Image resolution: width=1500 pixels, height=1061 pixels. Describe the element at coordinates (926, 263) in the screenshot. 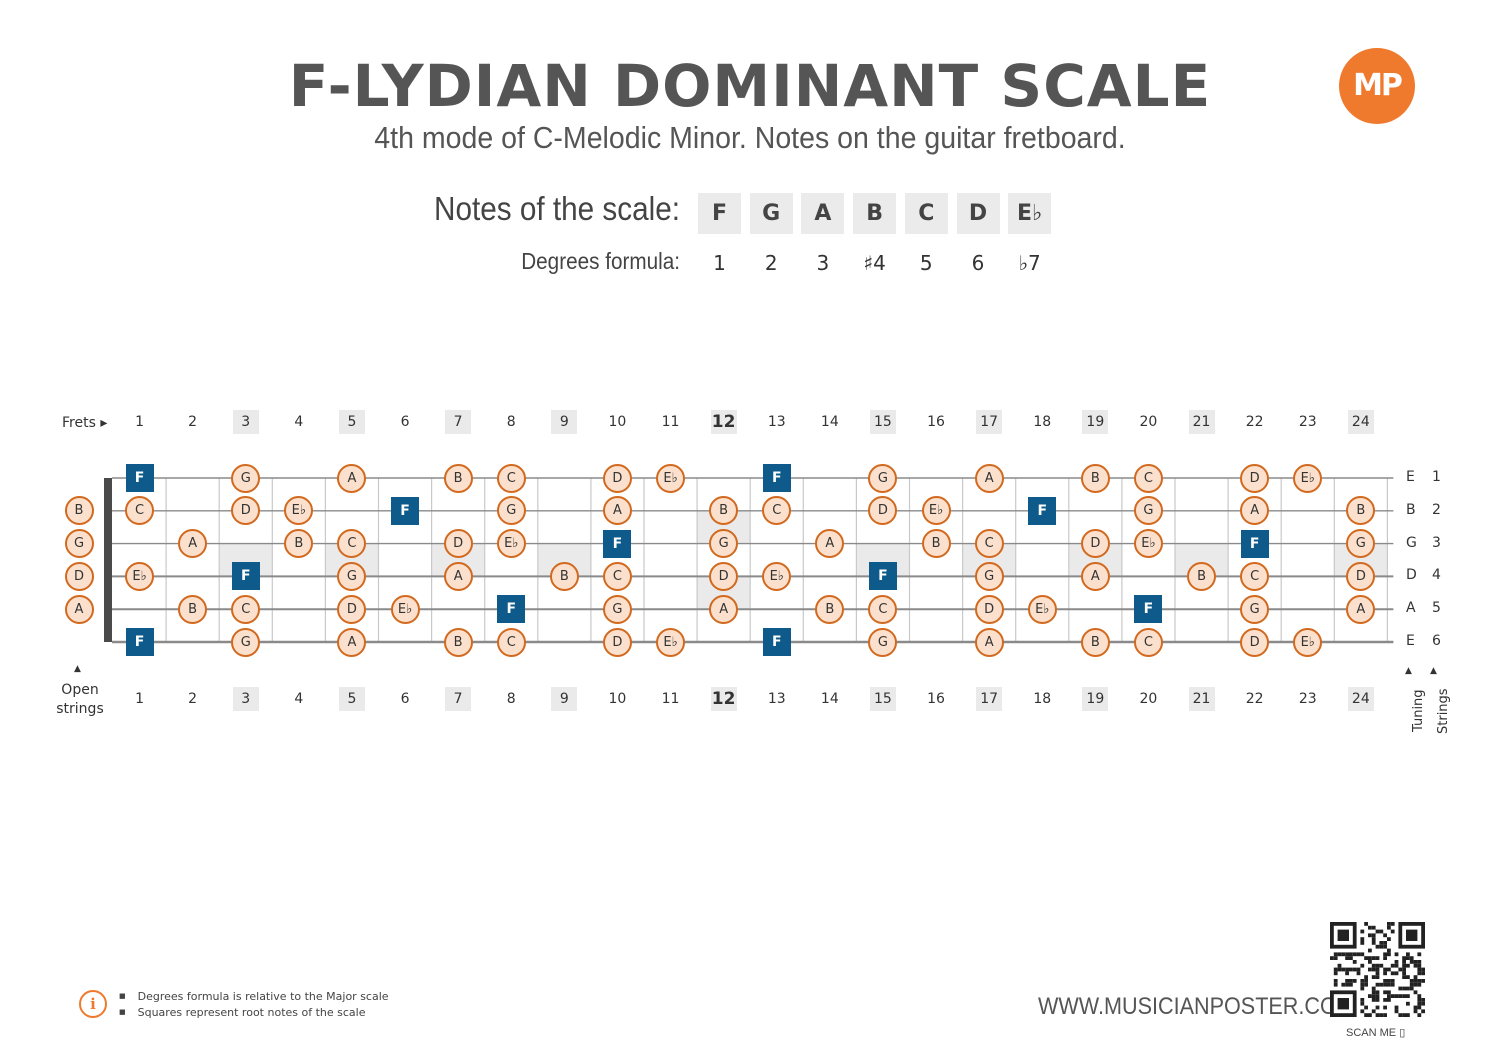

I see `scale-degree: 5` at that location.